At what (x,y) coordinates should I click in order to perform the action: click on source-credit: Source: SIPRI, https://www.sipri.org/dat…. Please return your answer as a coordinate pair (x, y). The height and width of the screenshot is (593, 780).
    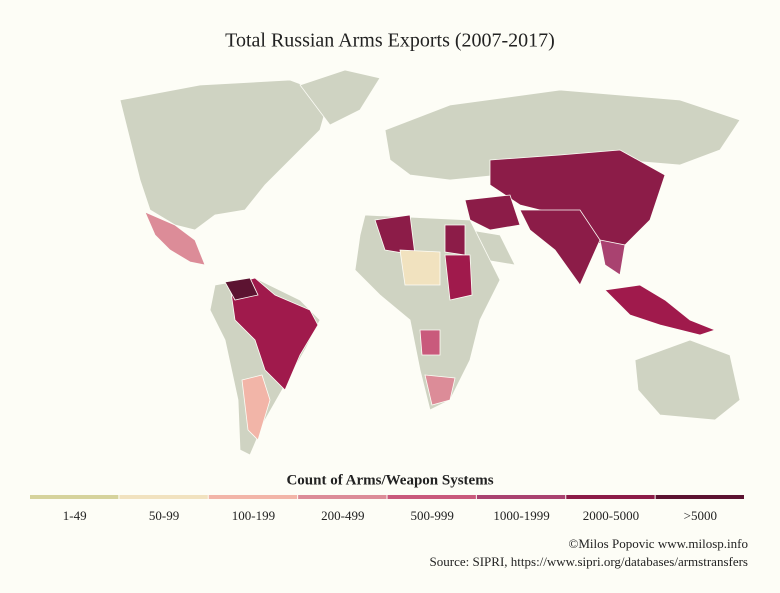
    Looking at the image, I should click on (589, 561).